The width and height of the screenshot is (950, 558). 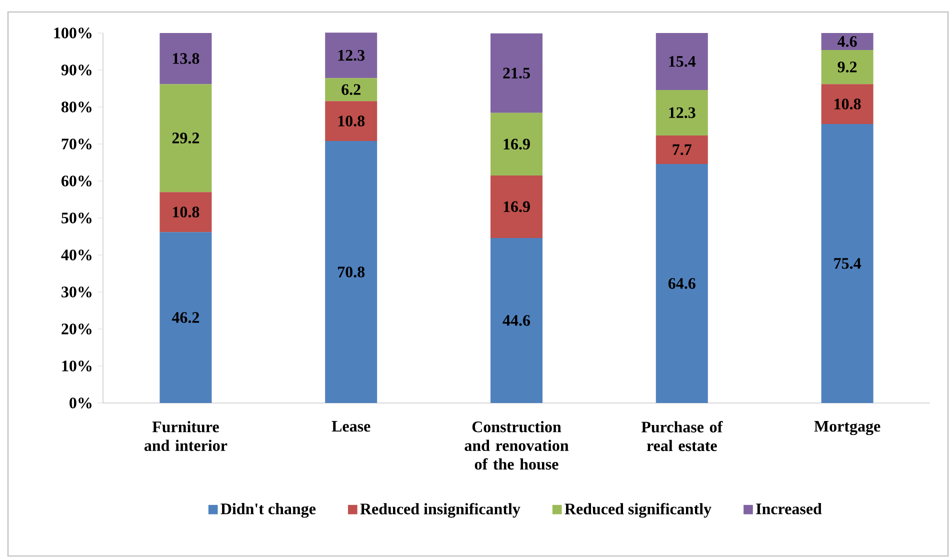 What do you see at coordinates (77, 292) in the screenshot?
I see `y-tick-label: 30%` at bounding box center [77, 292].